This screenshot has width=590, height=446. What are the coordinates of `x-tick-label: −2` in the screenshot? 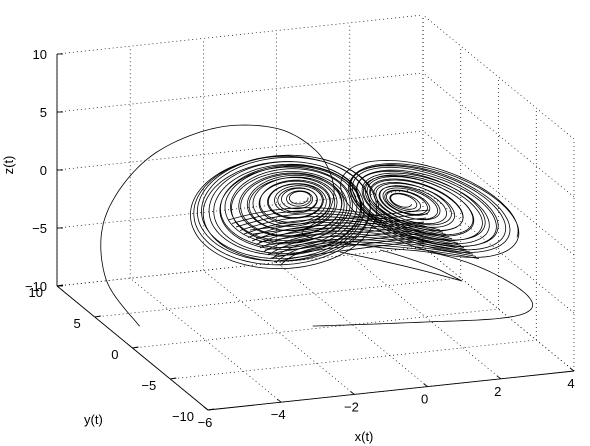 It's located at (351, 406).